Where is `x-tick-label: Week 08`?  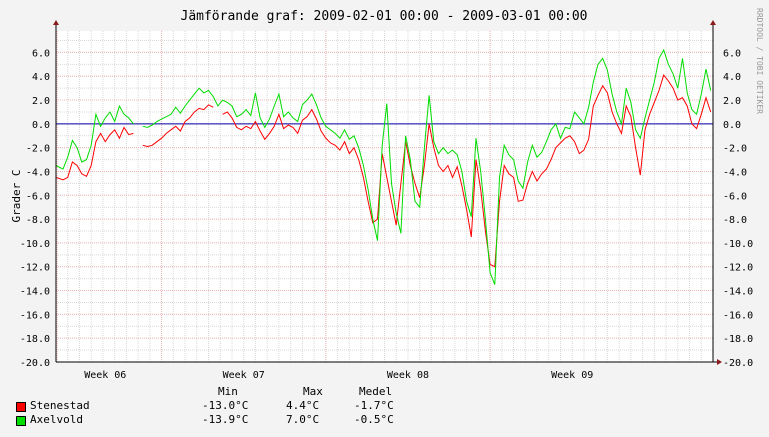
x-tick-label: Week 08 is located at coordinates (408, 375).